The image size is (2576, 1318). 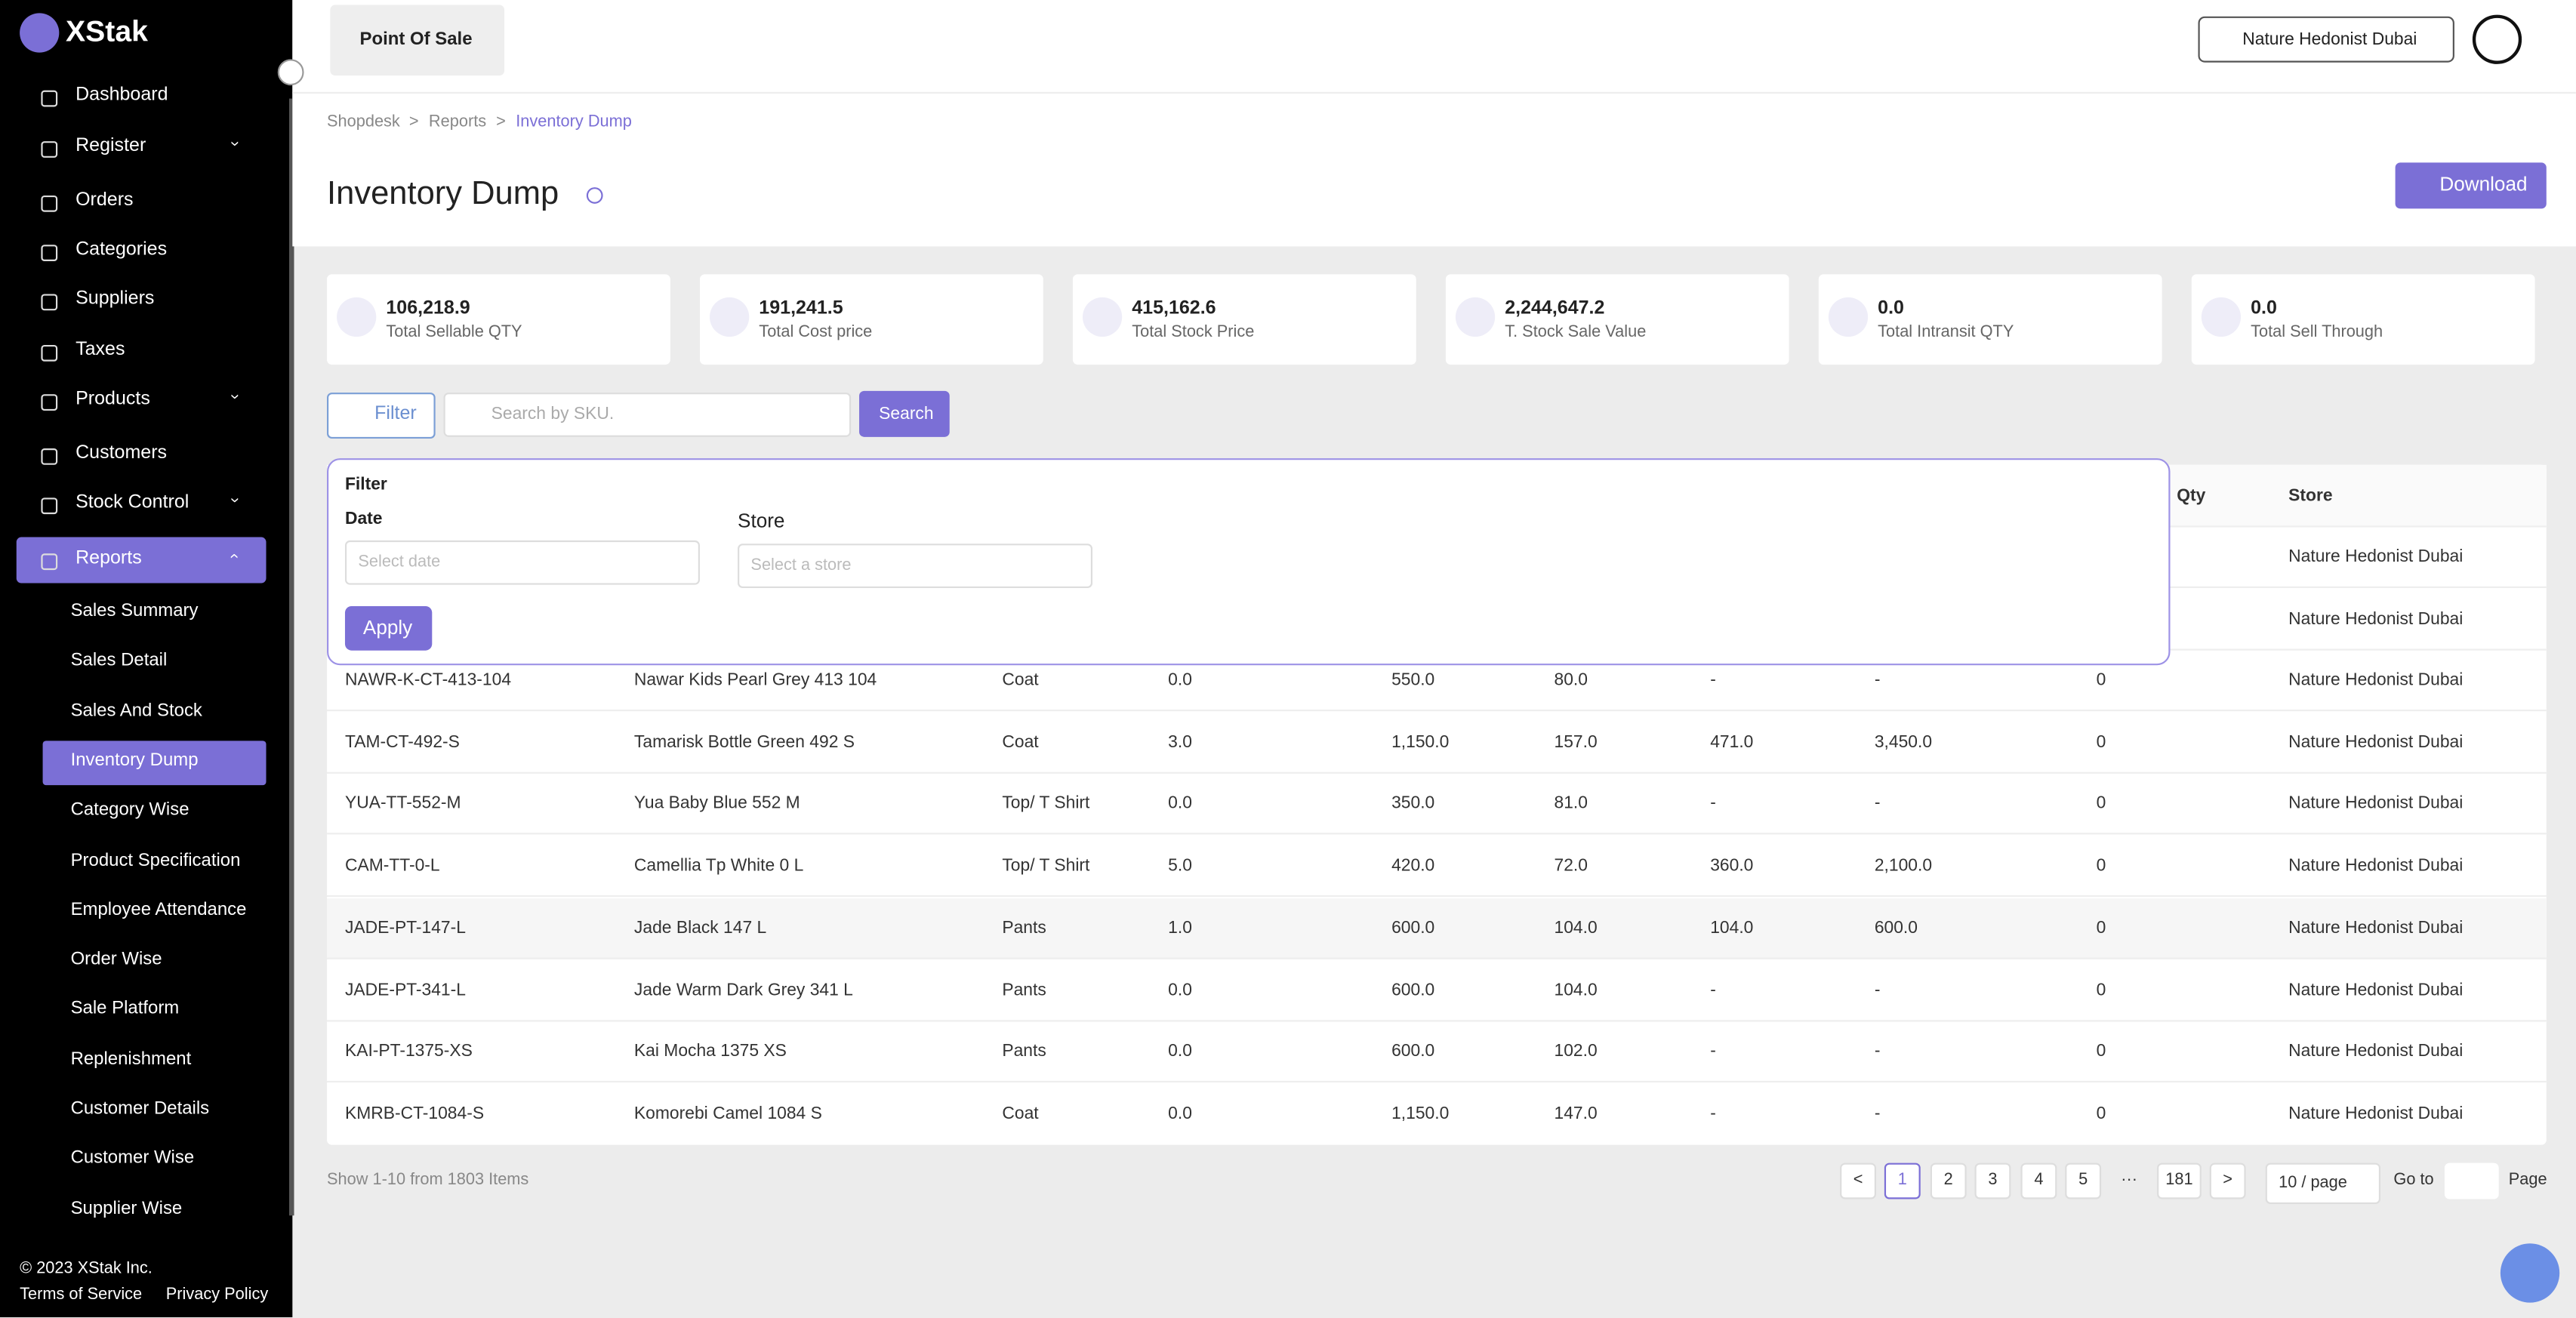 I want to click on nav-item: Taxes, so click(x=100, y=350).